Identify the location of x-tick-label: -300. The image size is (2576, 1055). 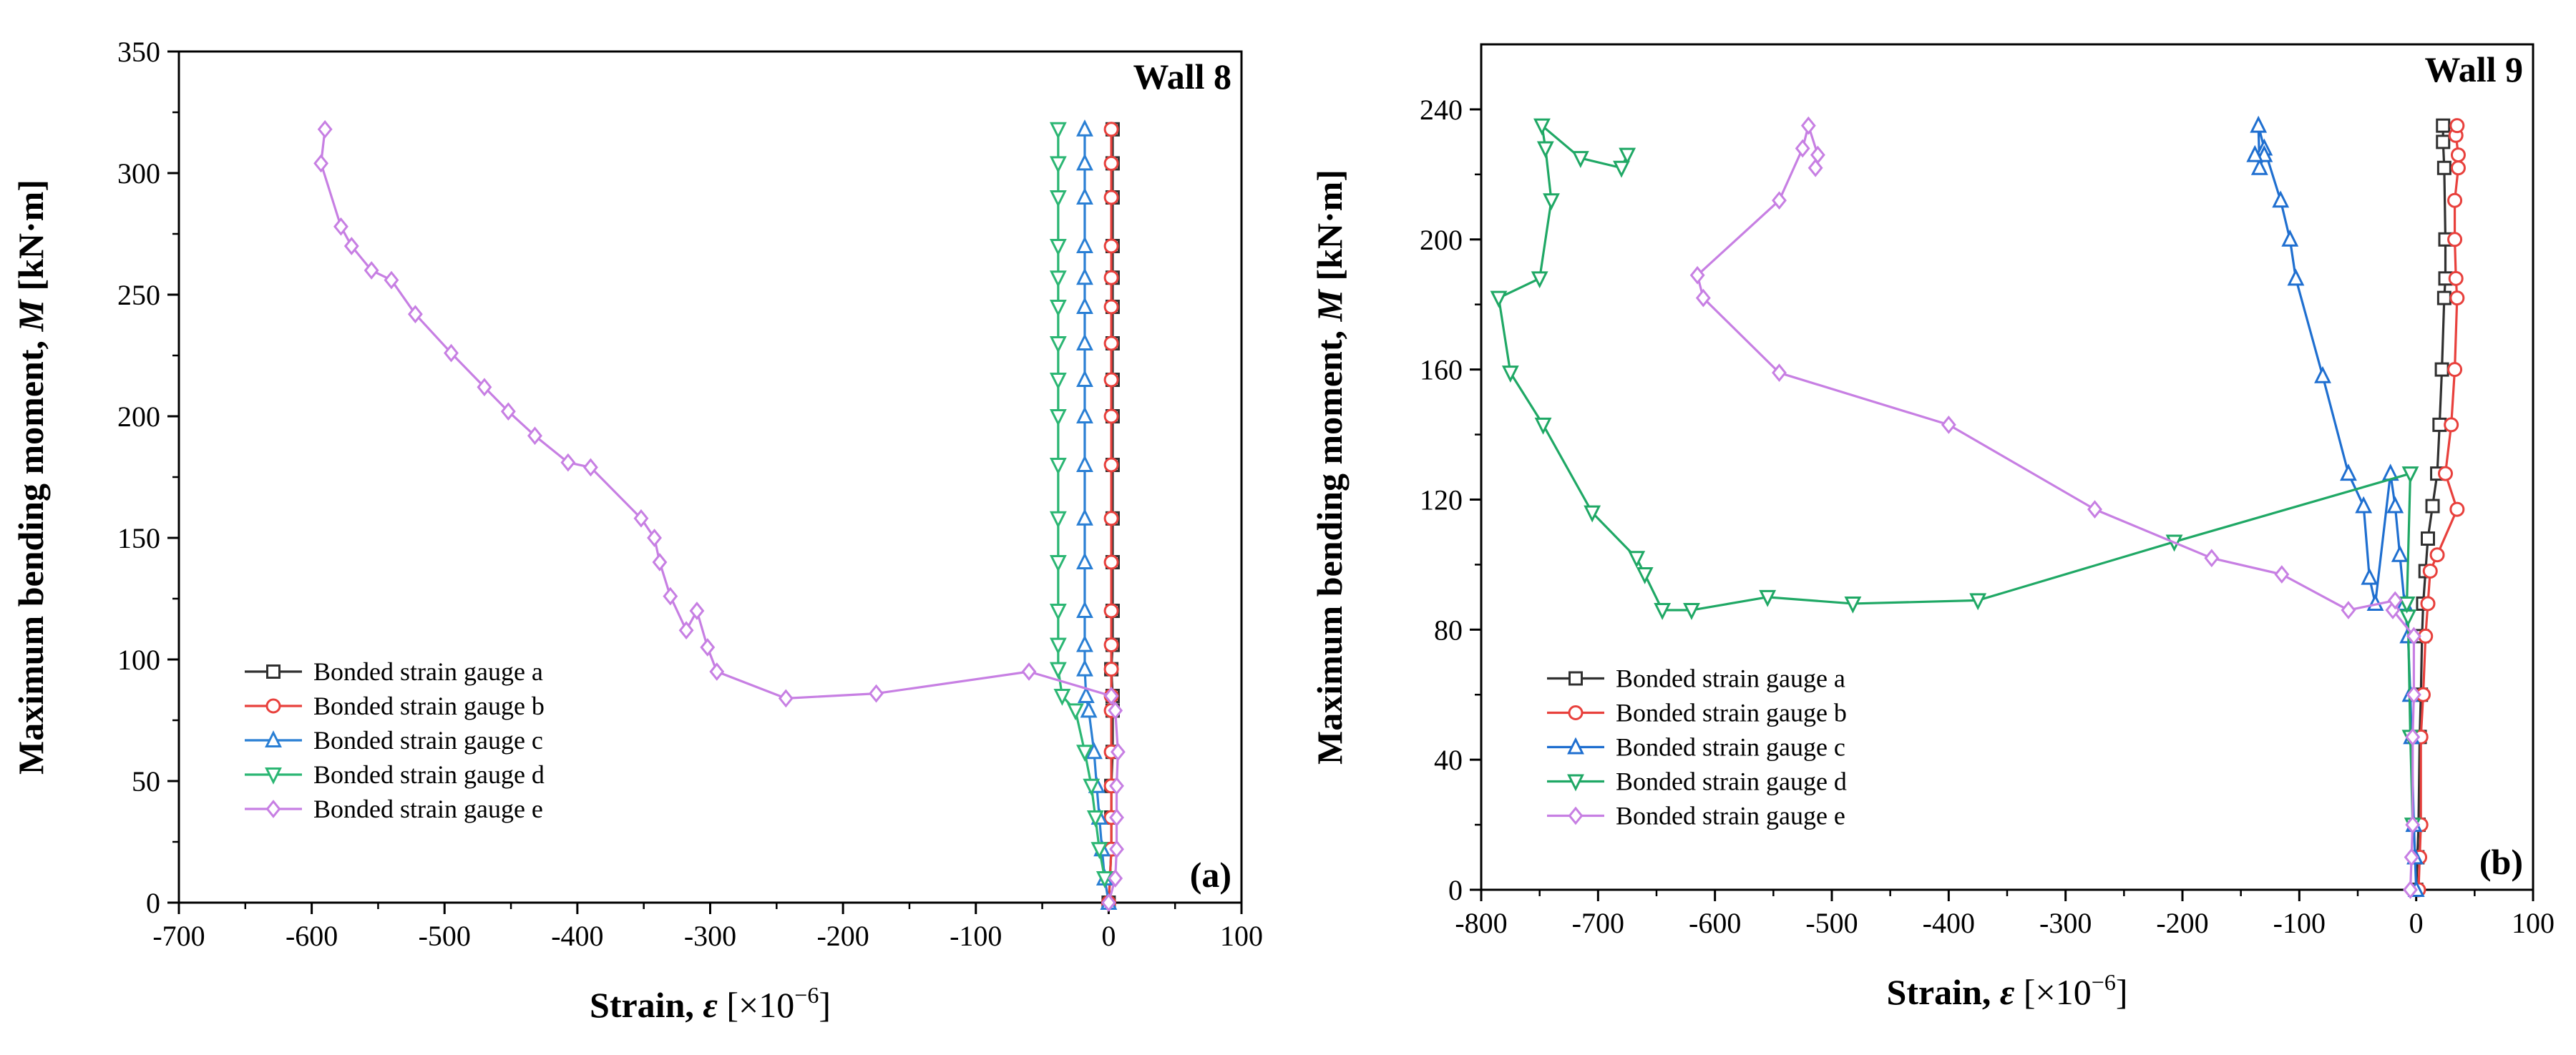
(710, 936).